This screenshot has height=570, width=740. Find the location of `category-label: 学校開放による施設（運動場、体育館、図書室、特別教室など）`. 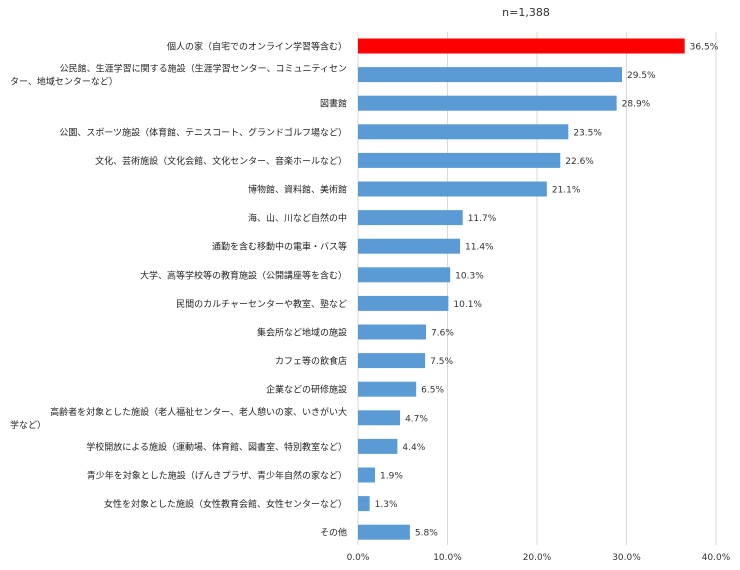

category-label: 学校開放による施設（運動場、体育館、図書室、特別教室など） is located at coordinates (216, 447).